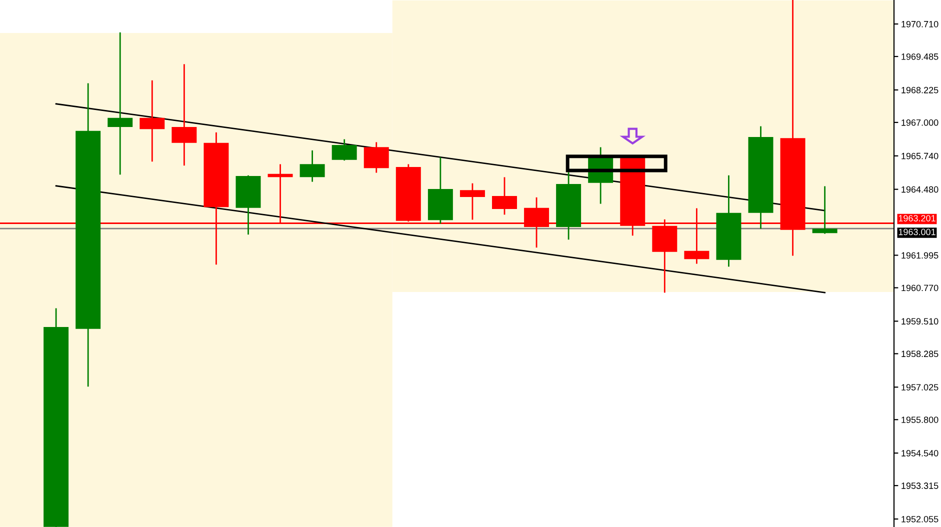 The height and width of the screenshot is (527, 941). I want to click on y-tick-label: 1955.800, so click(920, 419).